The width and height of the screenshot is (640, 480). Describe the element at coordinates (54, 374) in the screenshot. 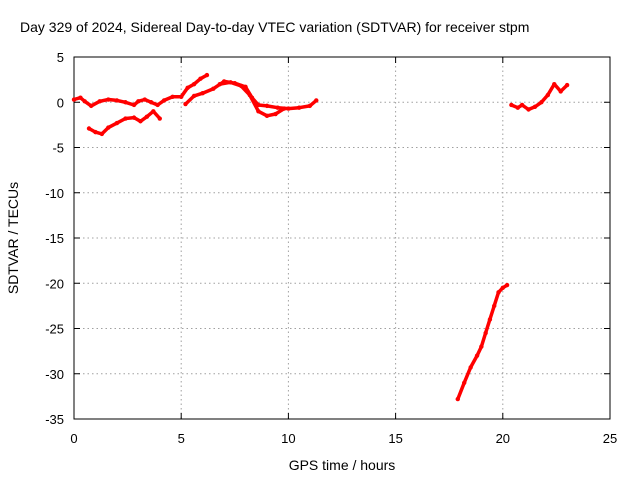

I see `y-tick-label: -30` at that location.